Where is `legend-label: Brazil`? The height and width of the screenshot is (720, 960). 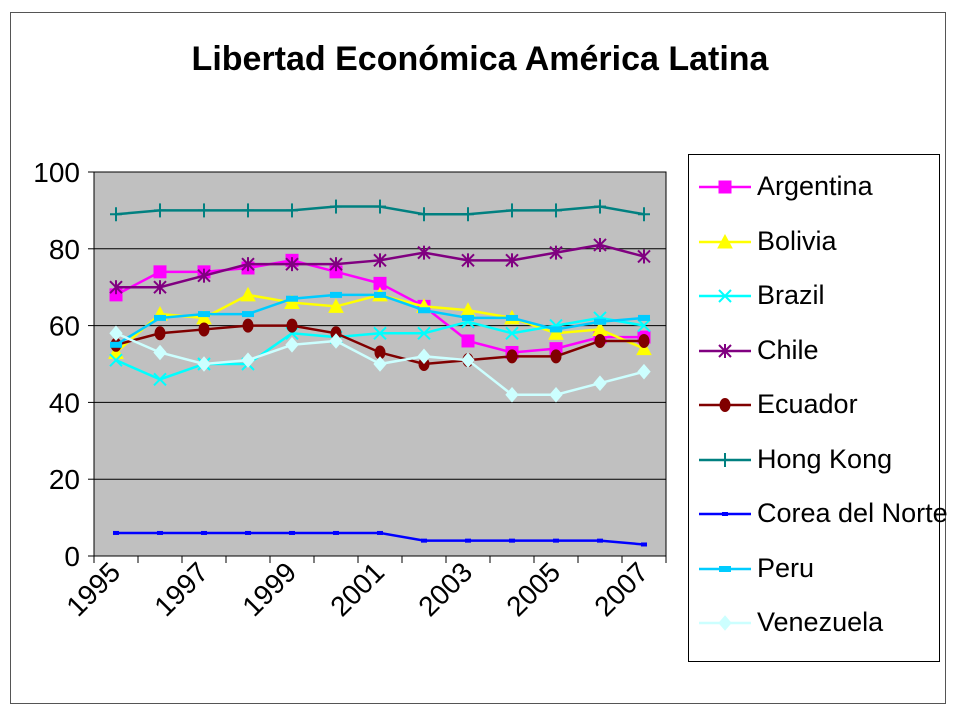
legend-label: Brazil is located at coordinates (791, 295).